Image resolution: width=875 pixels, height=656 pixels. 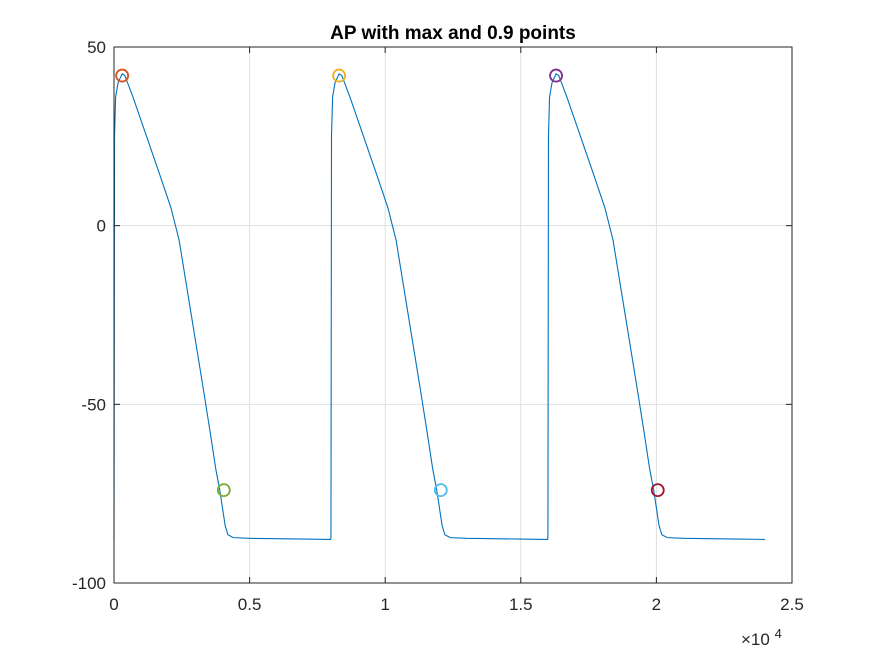 What do you see at coordinates (96, 47) in the screenshot?
I see `y-tick-label: 50` at bounding box center [96, 47].